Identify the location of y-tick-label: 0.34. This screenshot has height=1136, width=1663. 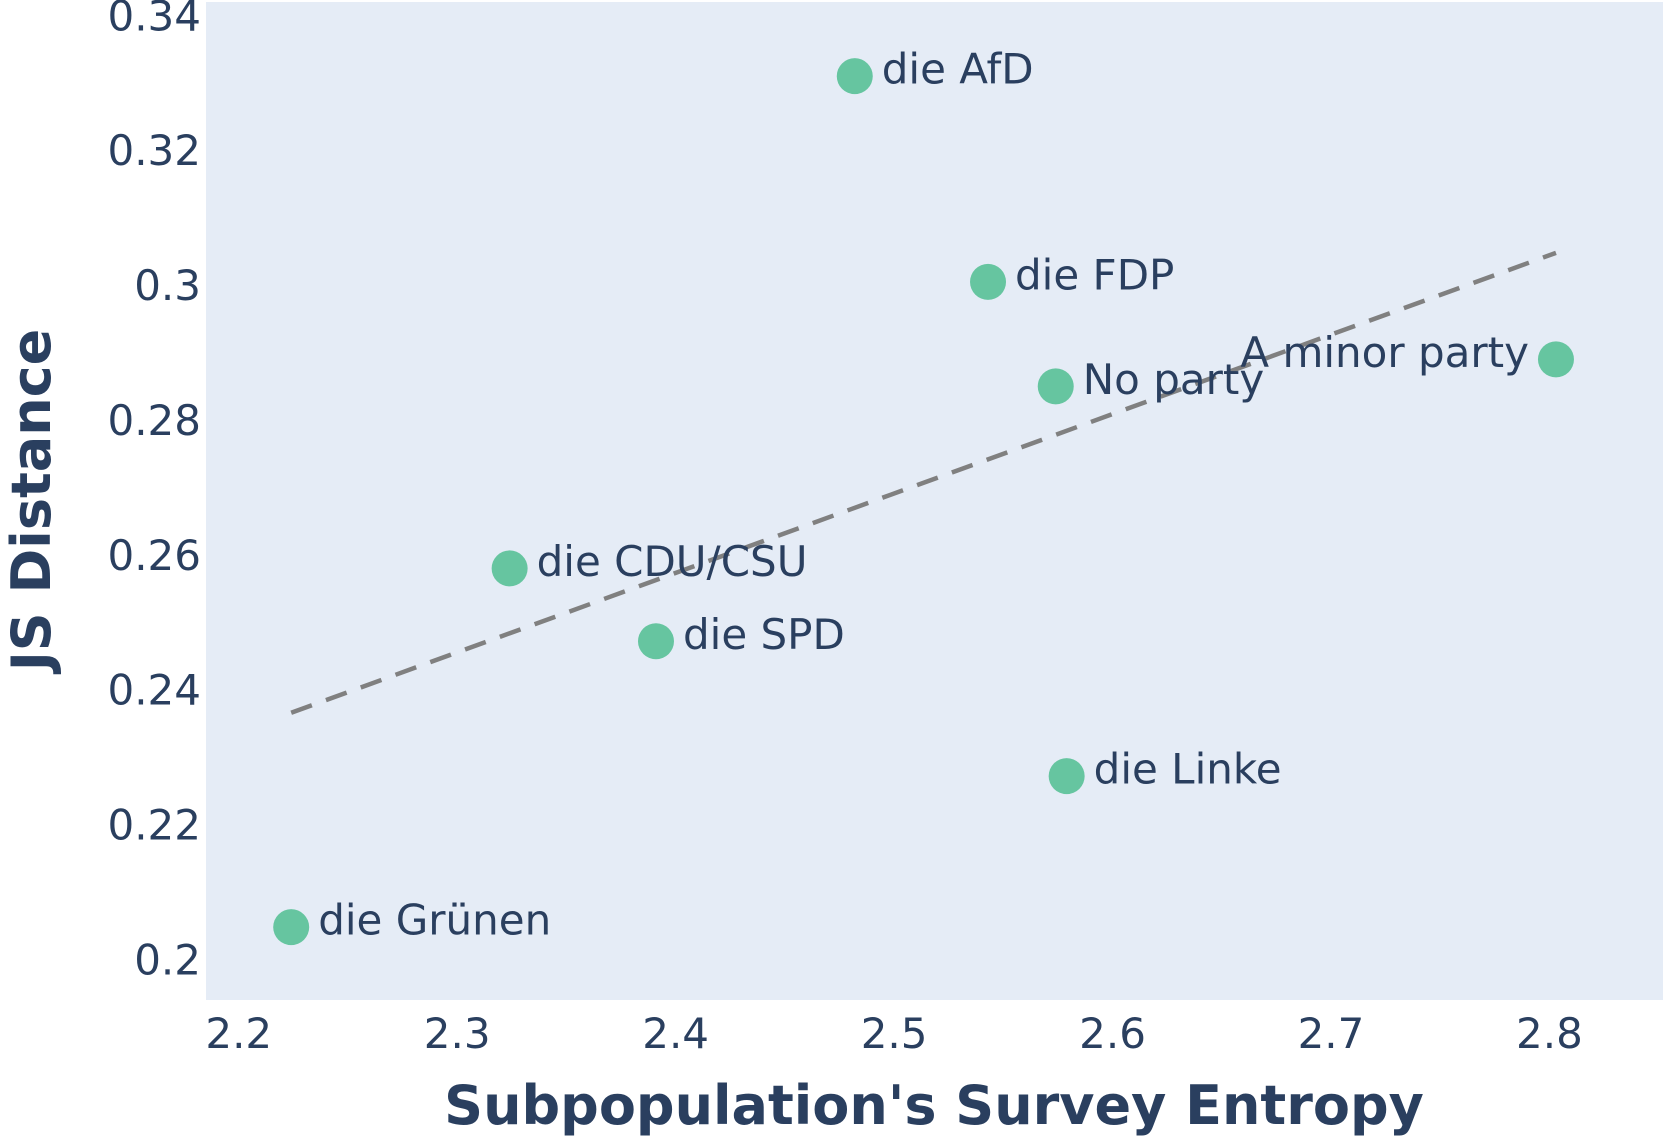
(154, 20).